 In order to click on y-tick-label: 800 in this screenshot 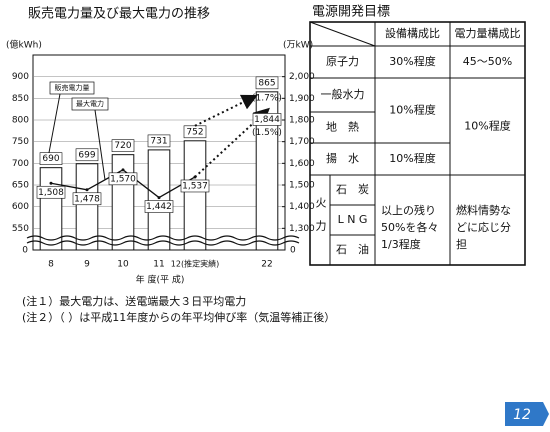, I will do `click(20, 121)`.